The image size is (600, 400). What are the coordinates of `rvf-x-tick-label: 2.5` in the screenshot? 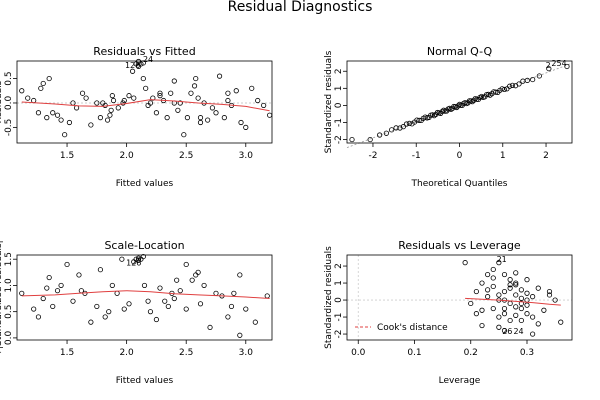 It's located at (186, 156).